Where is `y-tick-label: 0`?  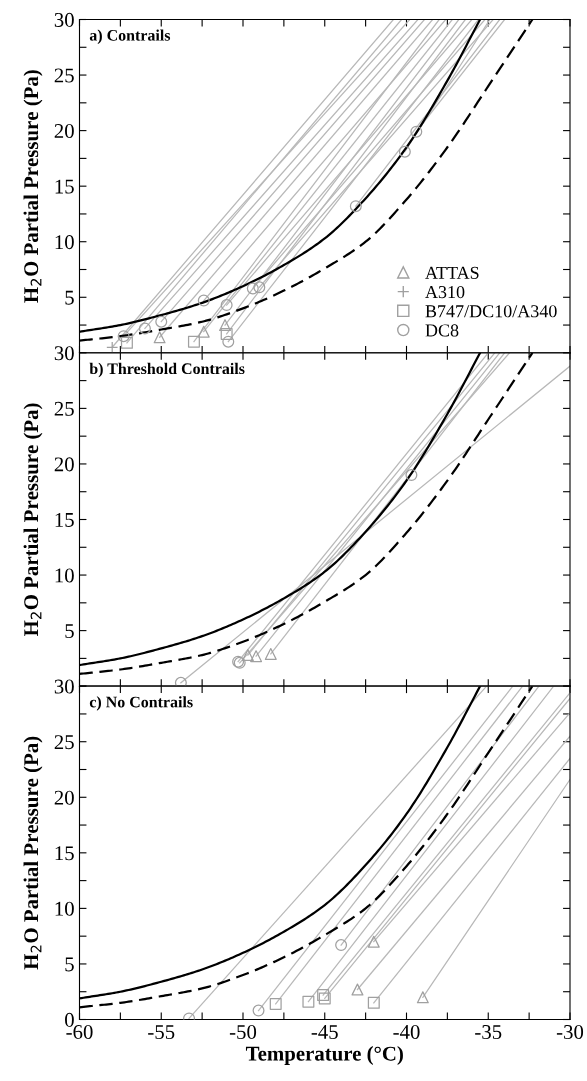
y-tick-label: 0 is located at coordinates (69, 1019).